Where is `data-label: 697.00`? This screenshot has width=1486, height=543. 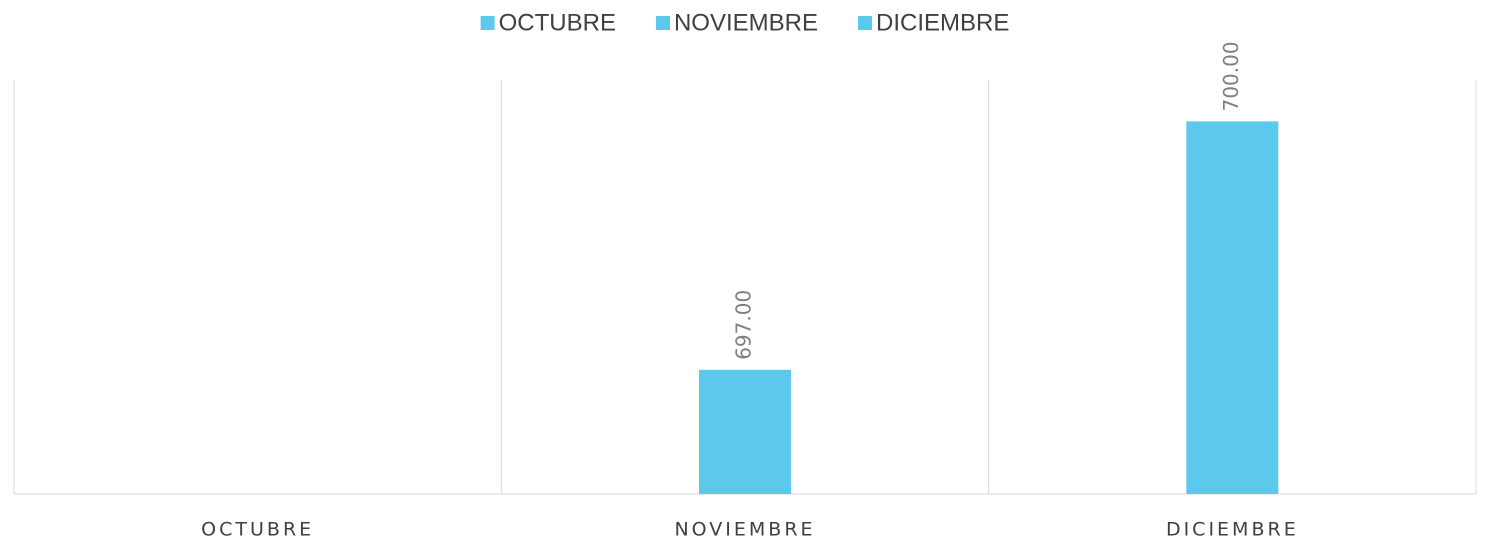
data-label: 697.00 is located at coordinates (744, 325).